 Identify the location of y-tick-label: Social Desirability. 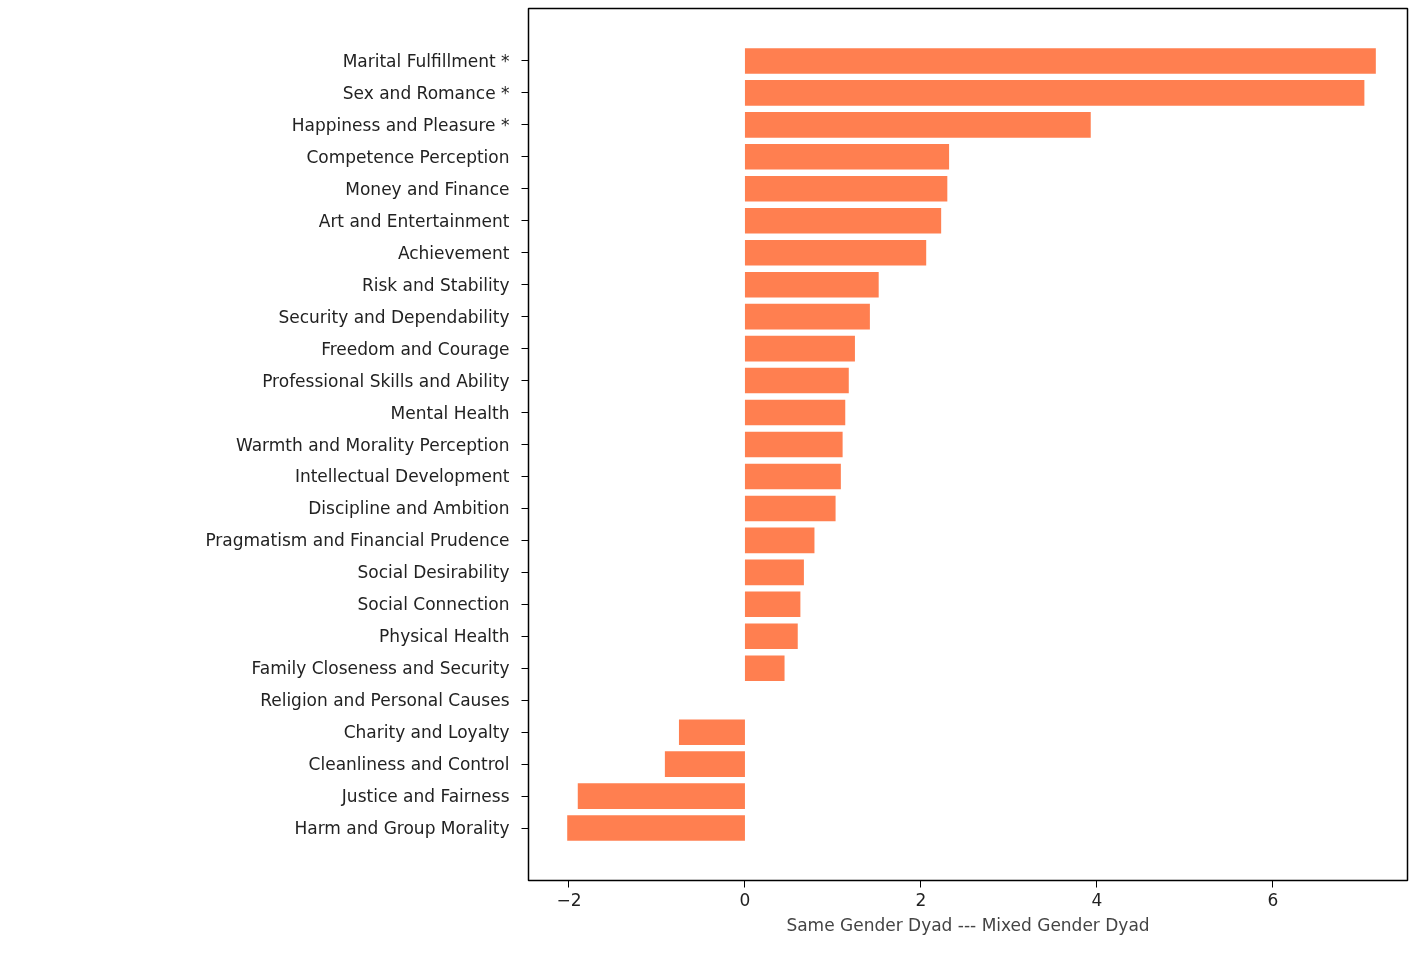
(433, 572).